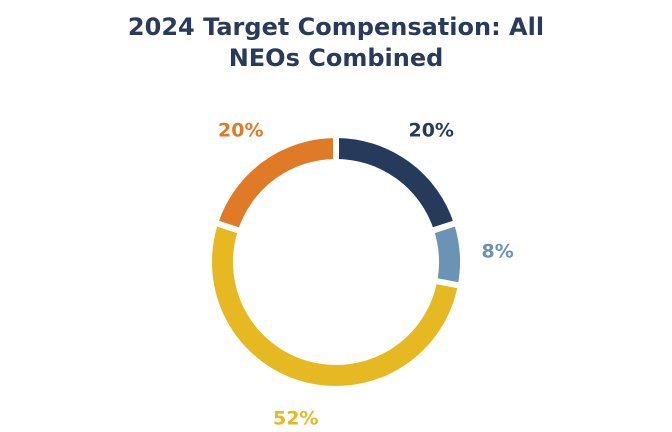 The image size is (672, 432). Describe the element at coordinates (295, 418) in the screenshot. I see `data-label: 52%` at that location.